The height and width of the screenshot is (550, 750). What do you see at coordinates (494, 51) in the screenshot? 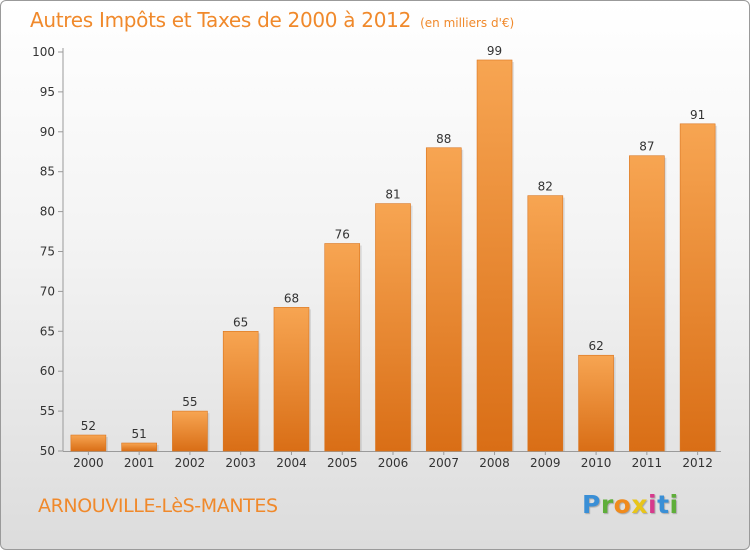
I see `bar-value-label: 99` at bounding box center [494, 51].